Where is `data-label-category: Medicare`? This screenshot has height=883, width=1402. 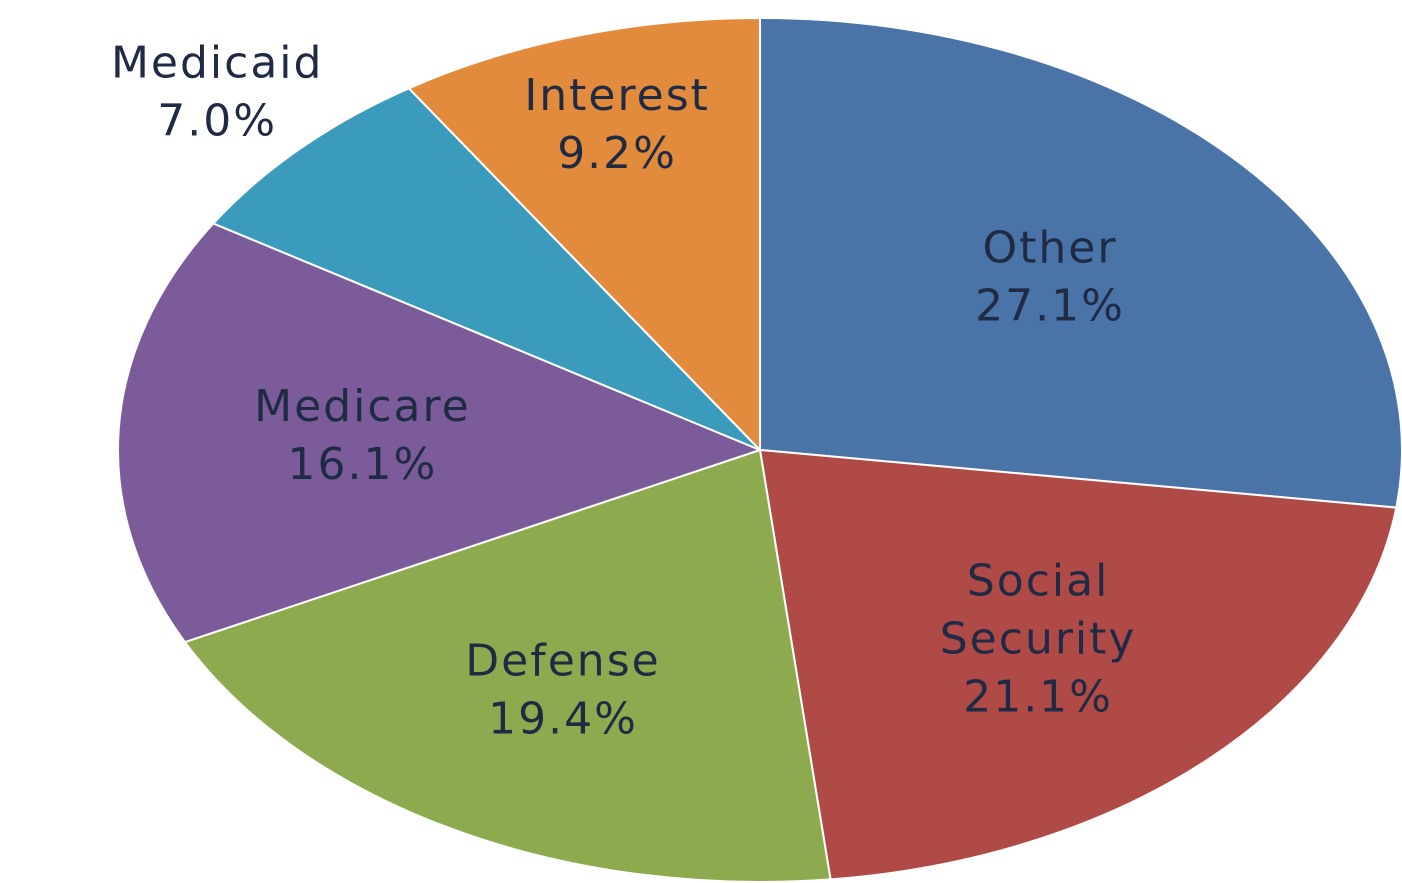 data-label-category: Medicare is located at coordinates (362, 406).